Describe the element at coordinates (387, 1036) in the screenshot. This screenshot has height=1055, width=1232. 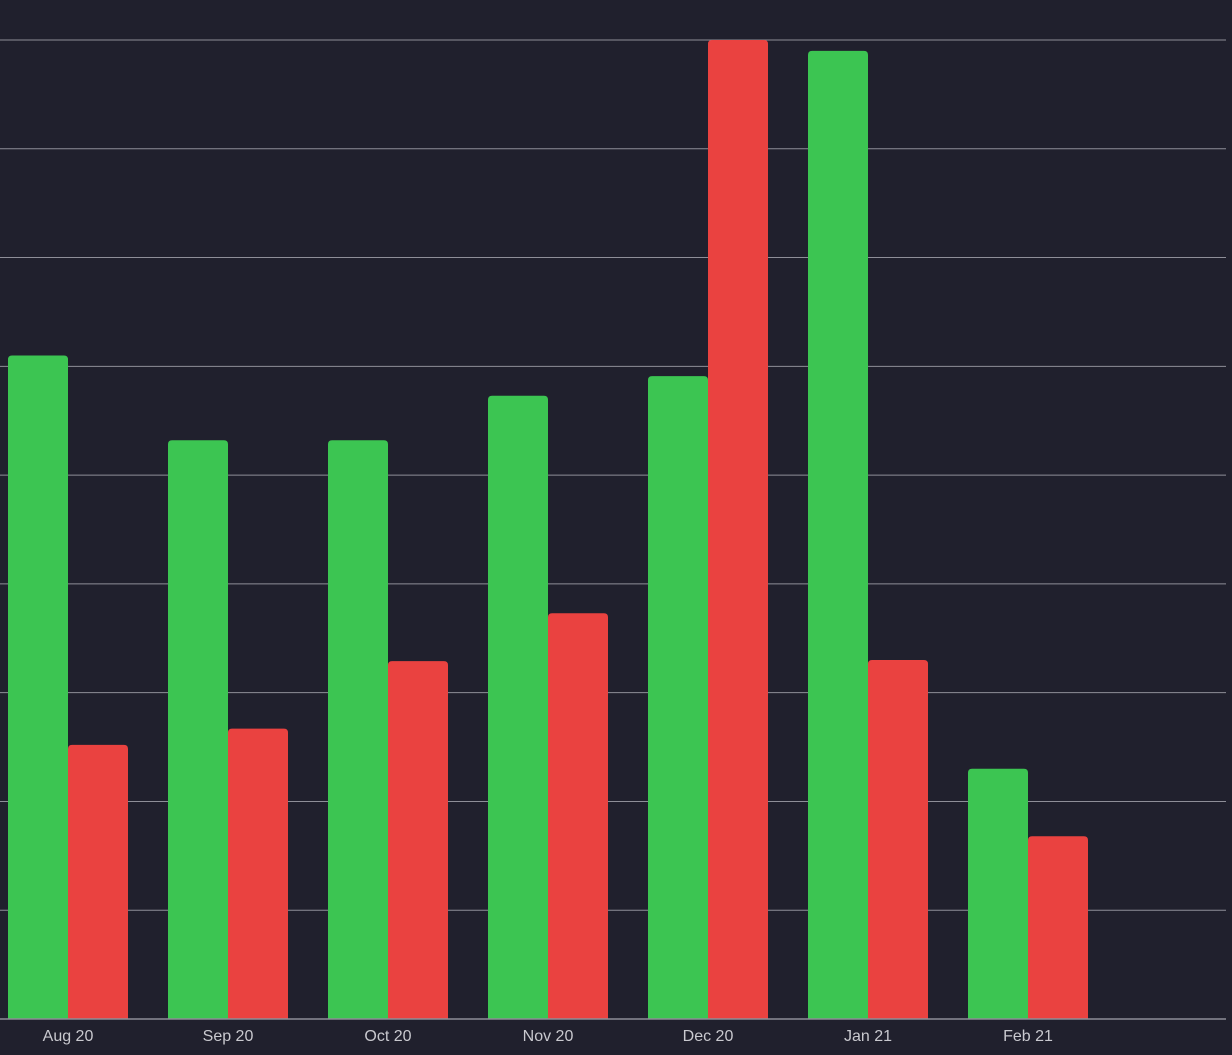
I see `x-tick-label: Oct 20` at that location.